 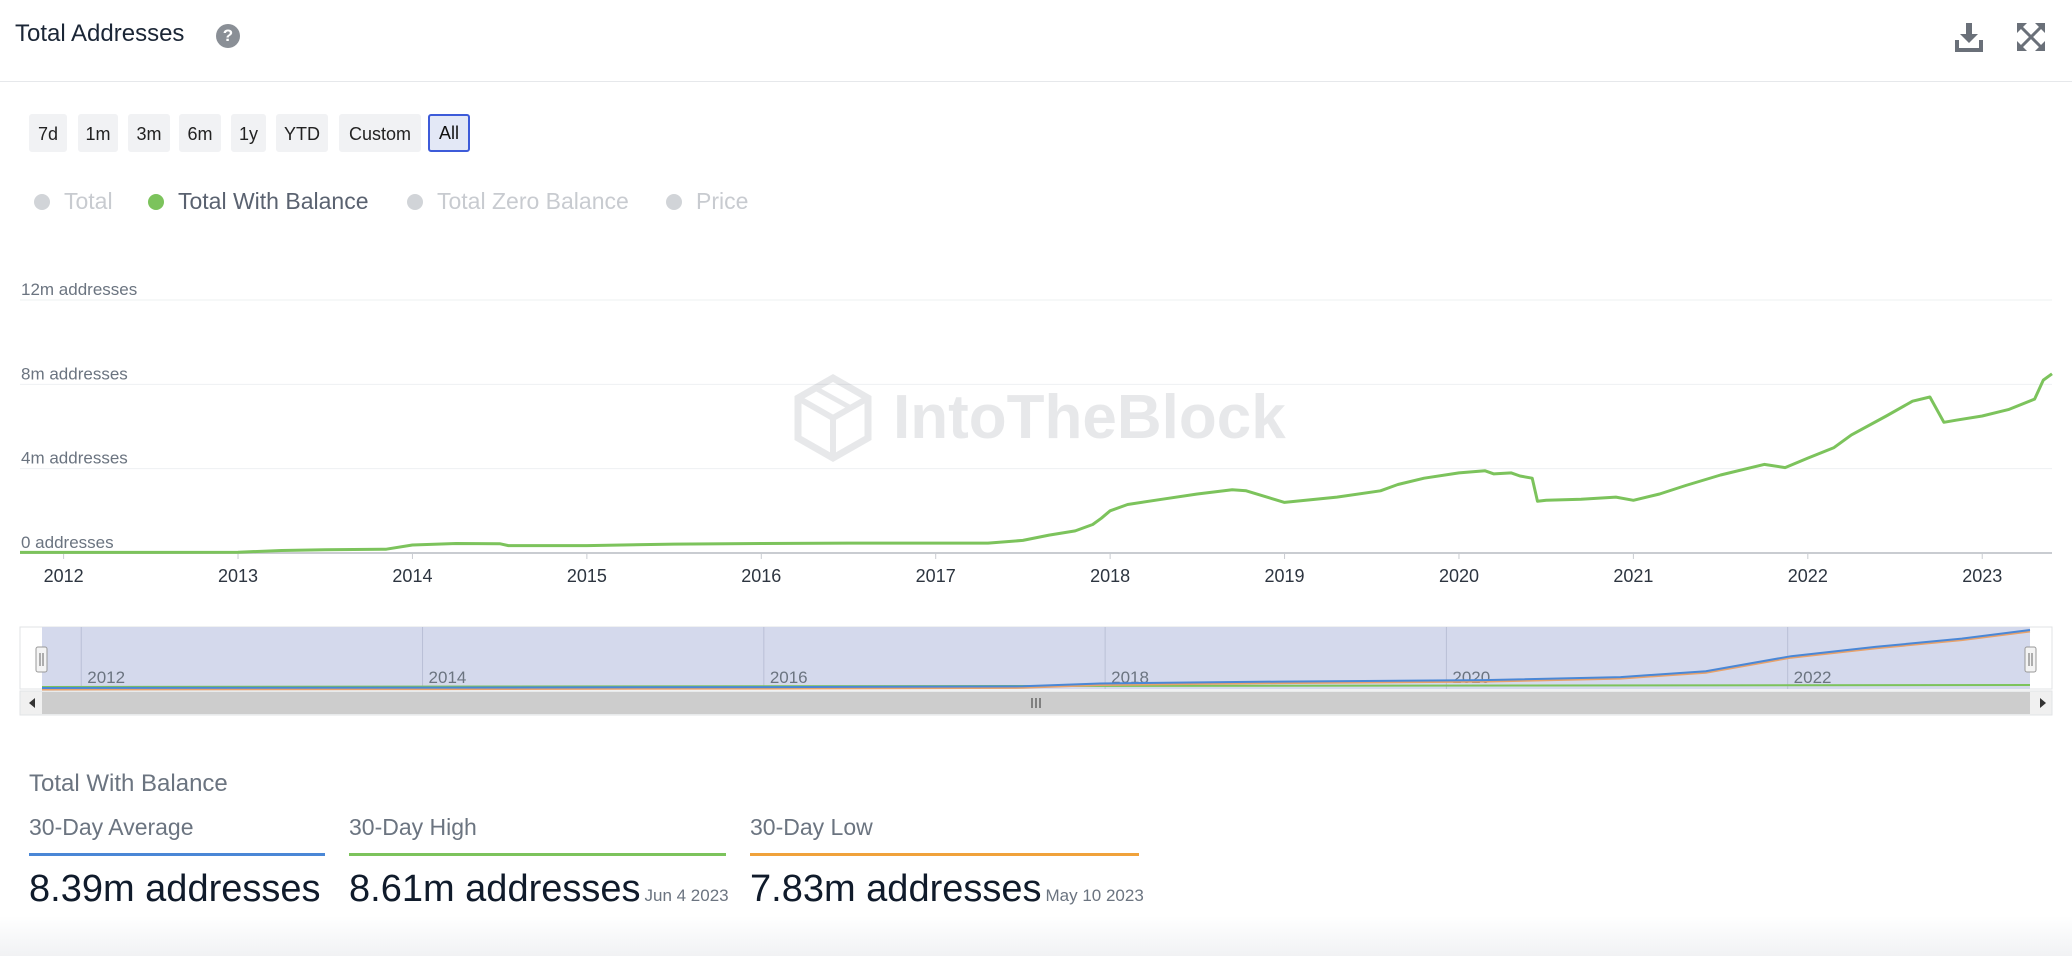 What do you see at coordinates (1285, 576) in the screenshot?
I see `x-tick-label: 2019` at bounding box center [1285, 576].